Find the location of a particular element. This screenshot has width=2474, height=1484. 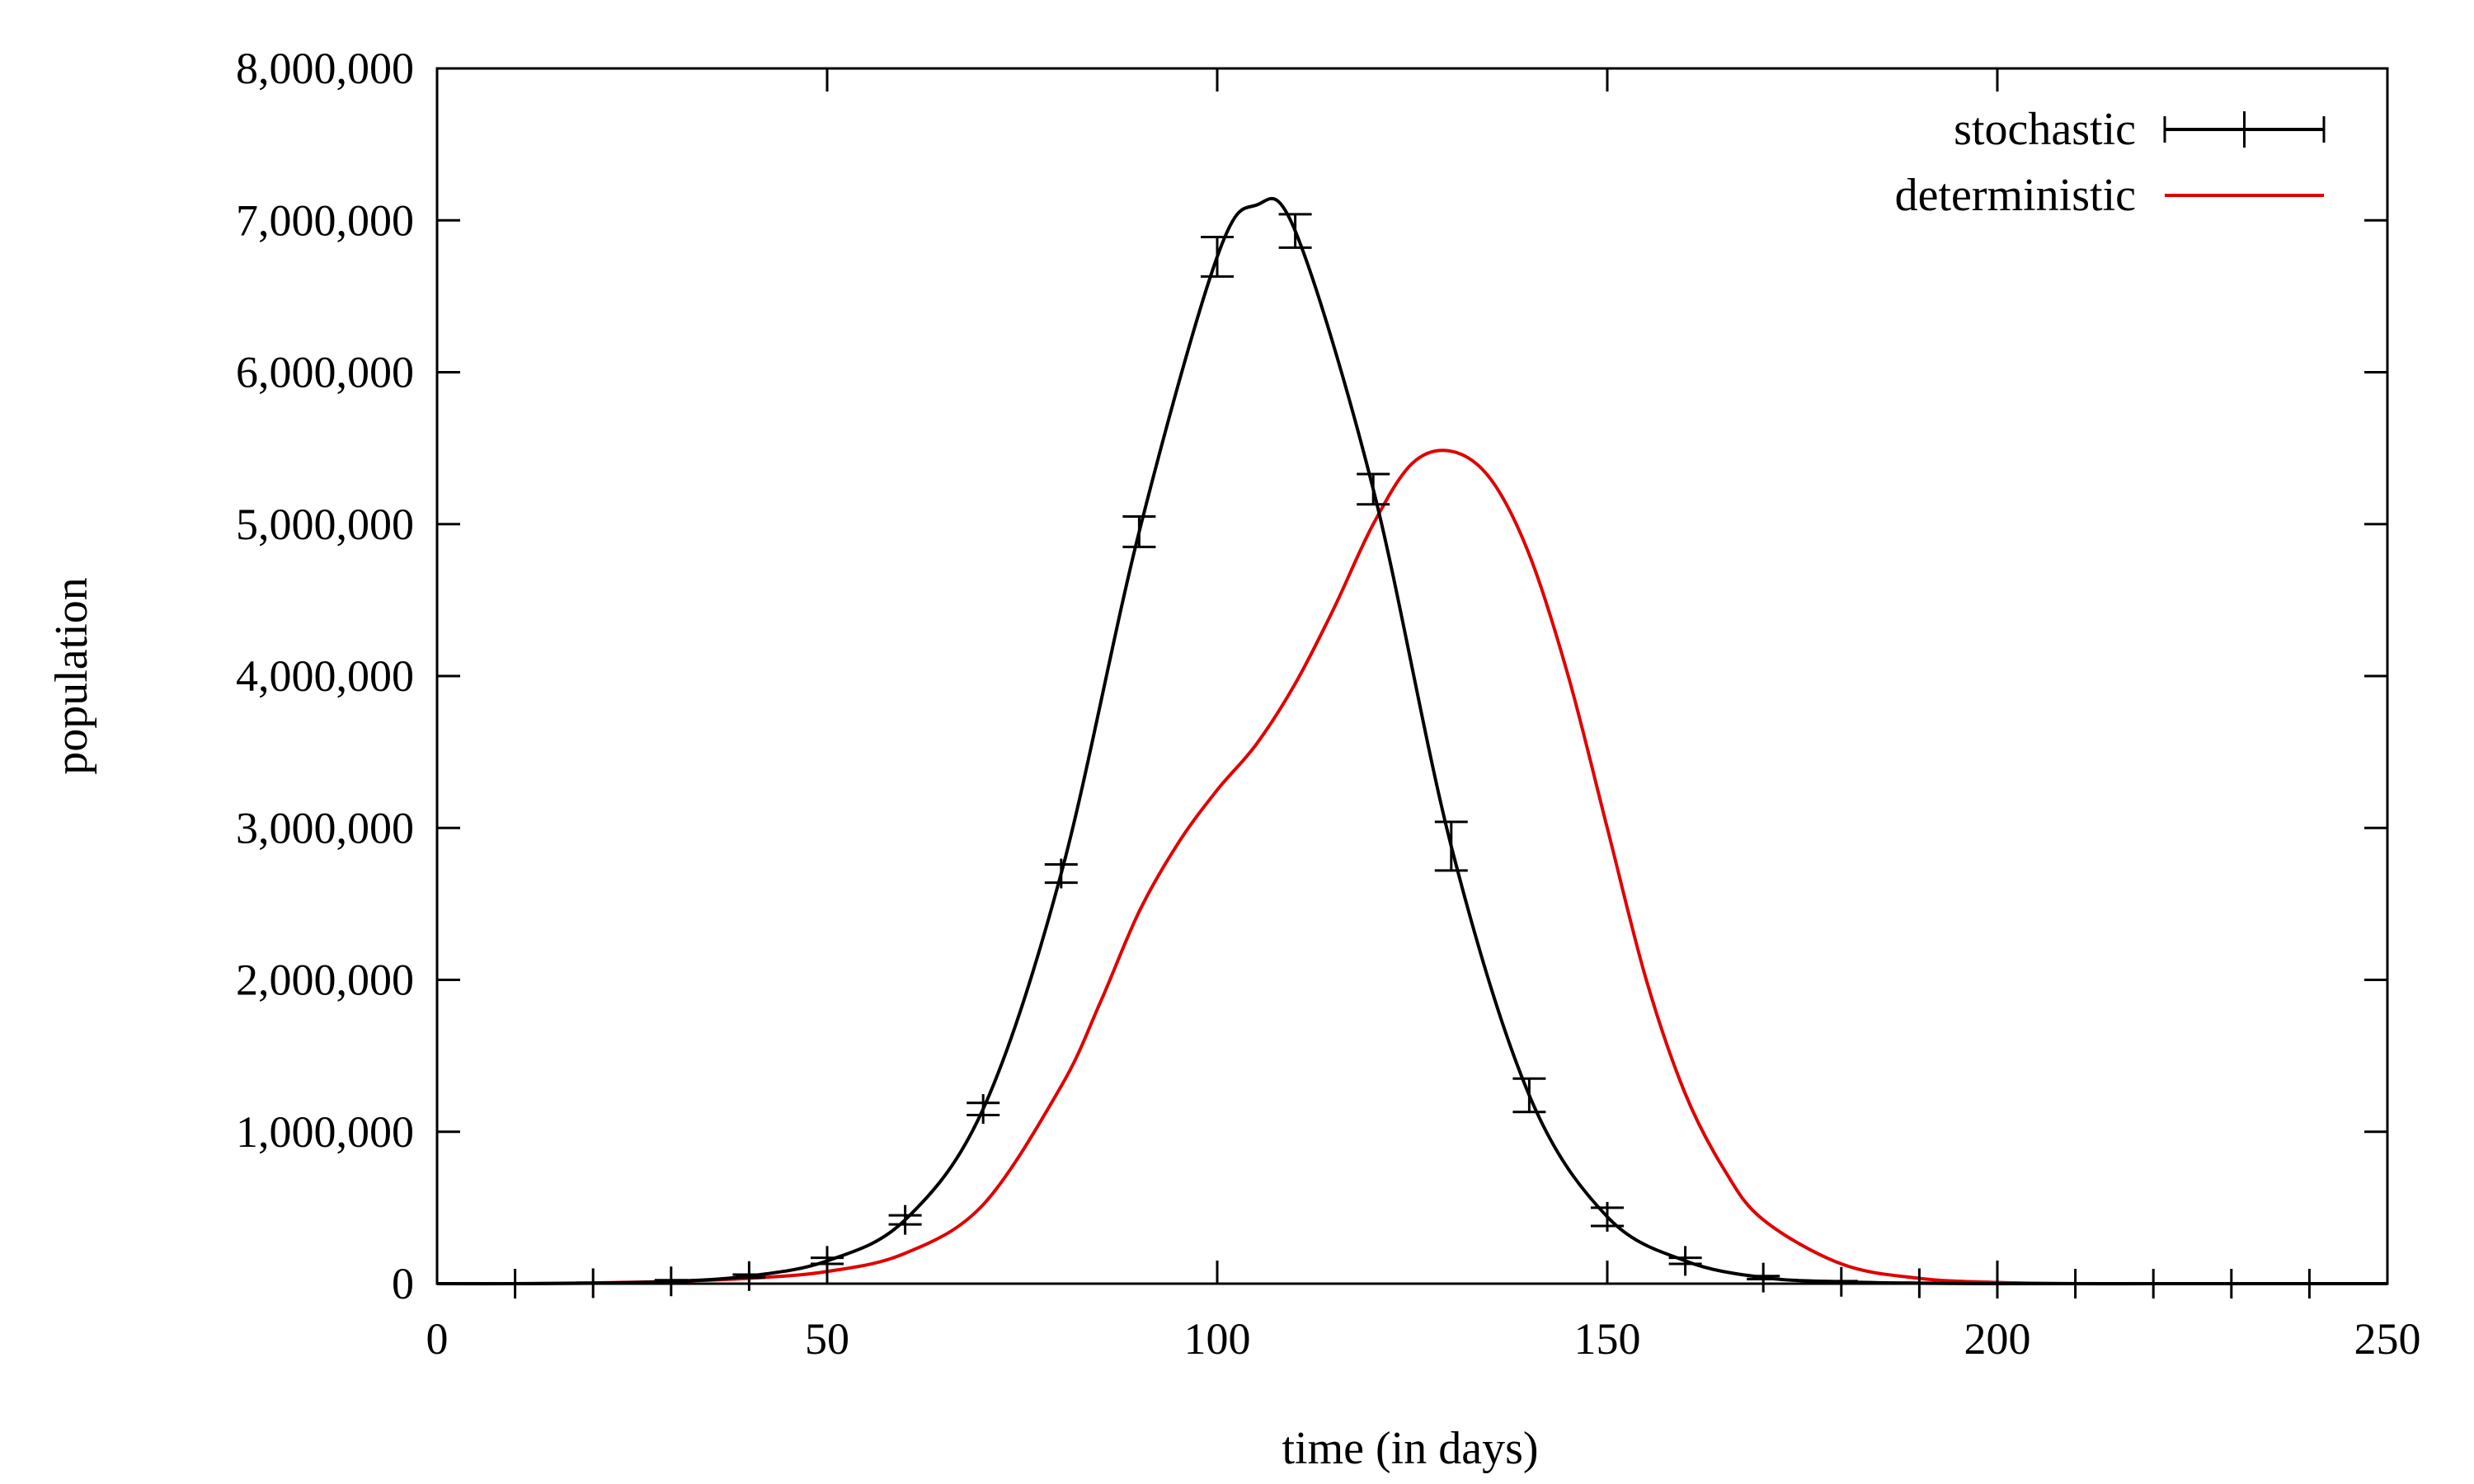

y-tick-label: 2,000,000 is located at coordinates (325, 980).